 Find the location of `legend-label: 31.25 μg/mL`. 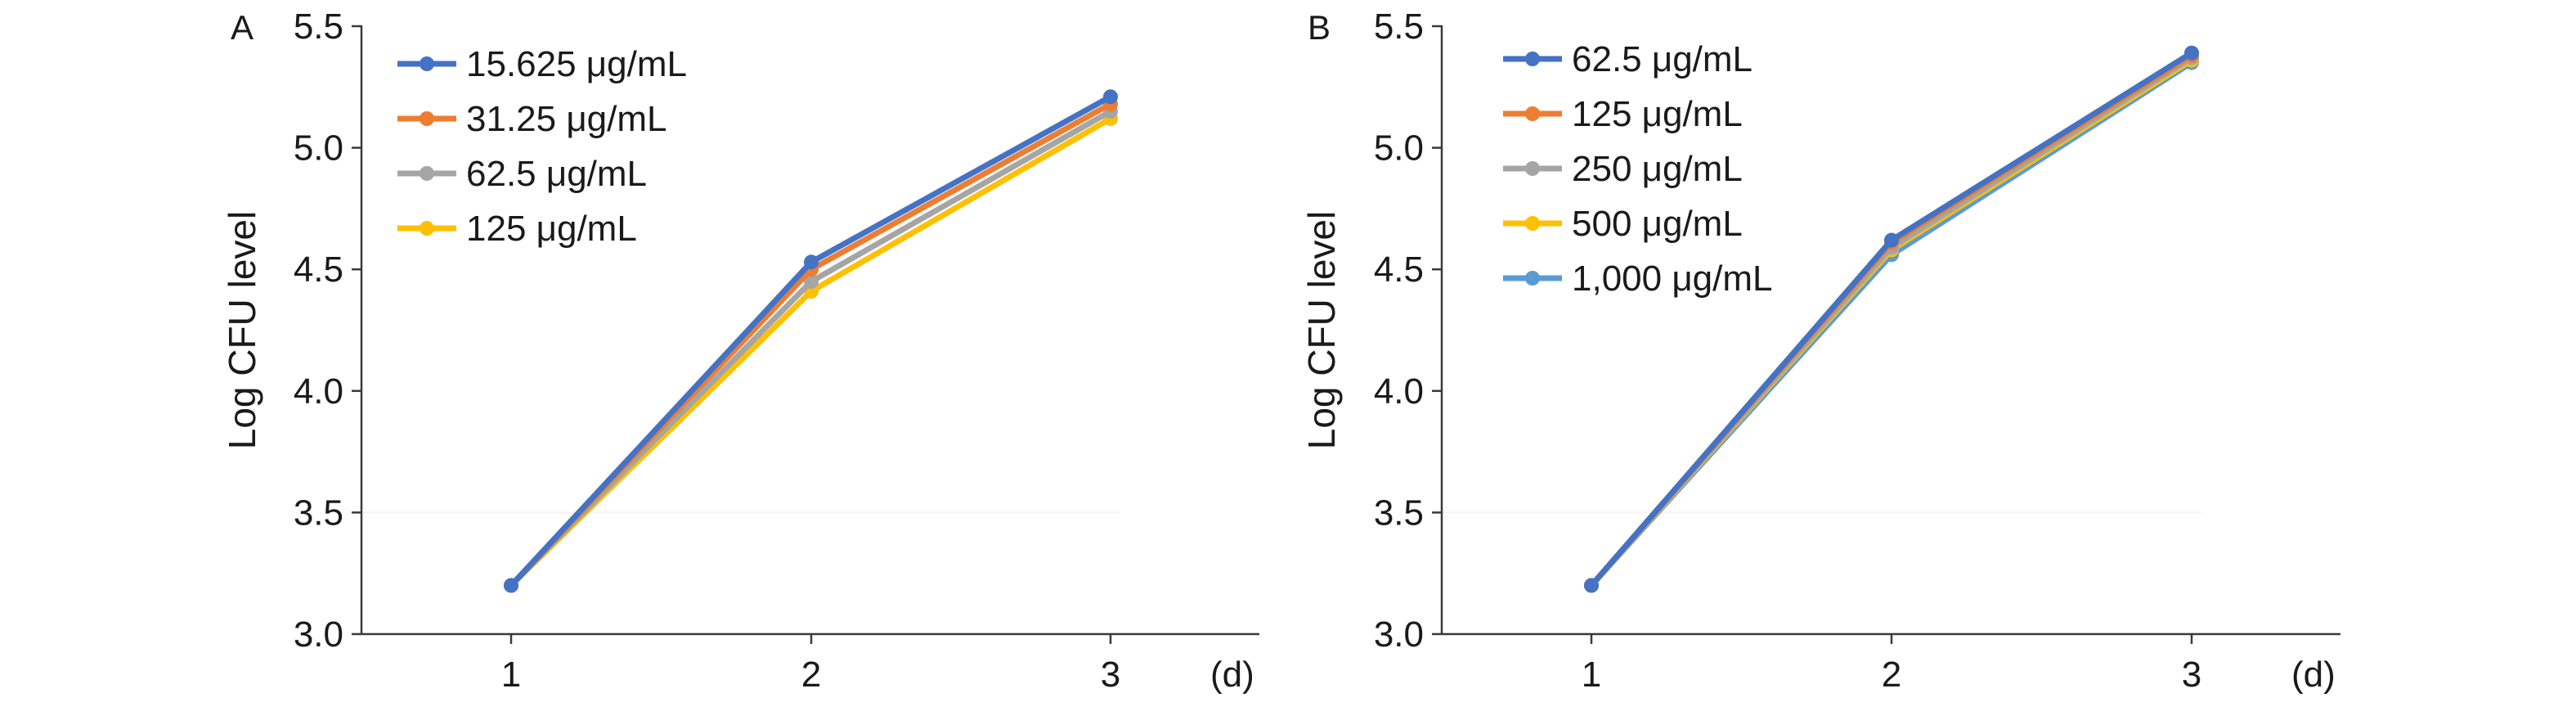

legend-label: 31.25 μg/mL is located at coordinates (566, 119).